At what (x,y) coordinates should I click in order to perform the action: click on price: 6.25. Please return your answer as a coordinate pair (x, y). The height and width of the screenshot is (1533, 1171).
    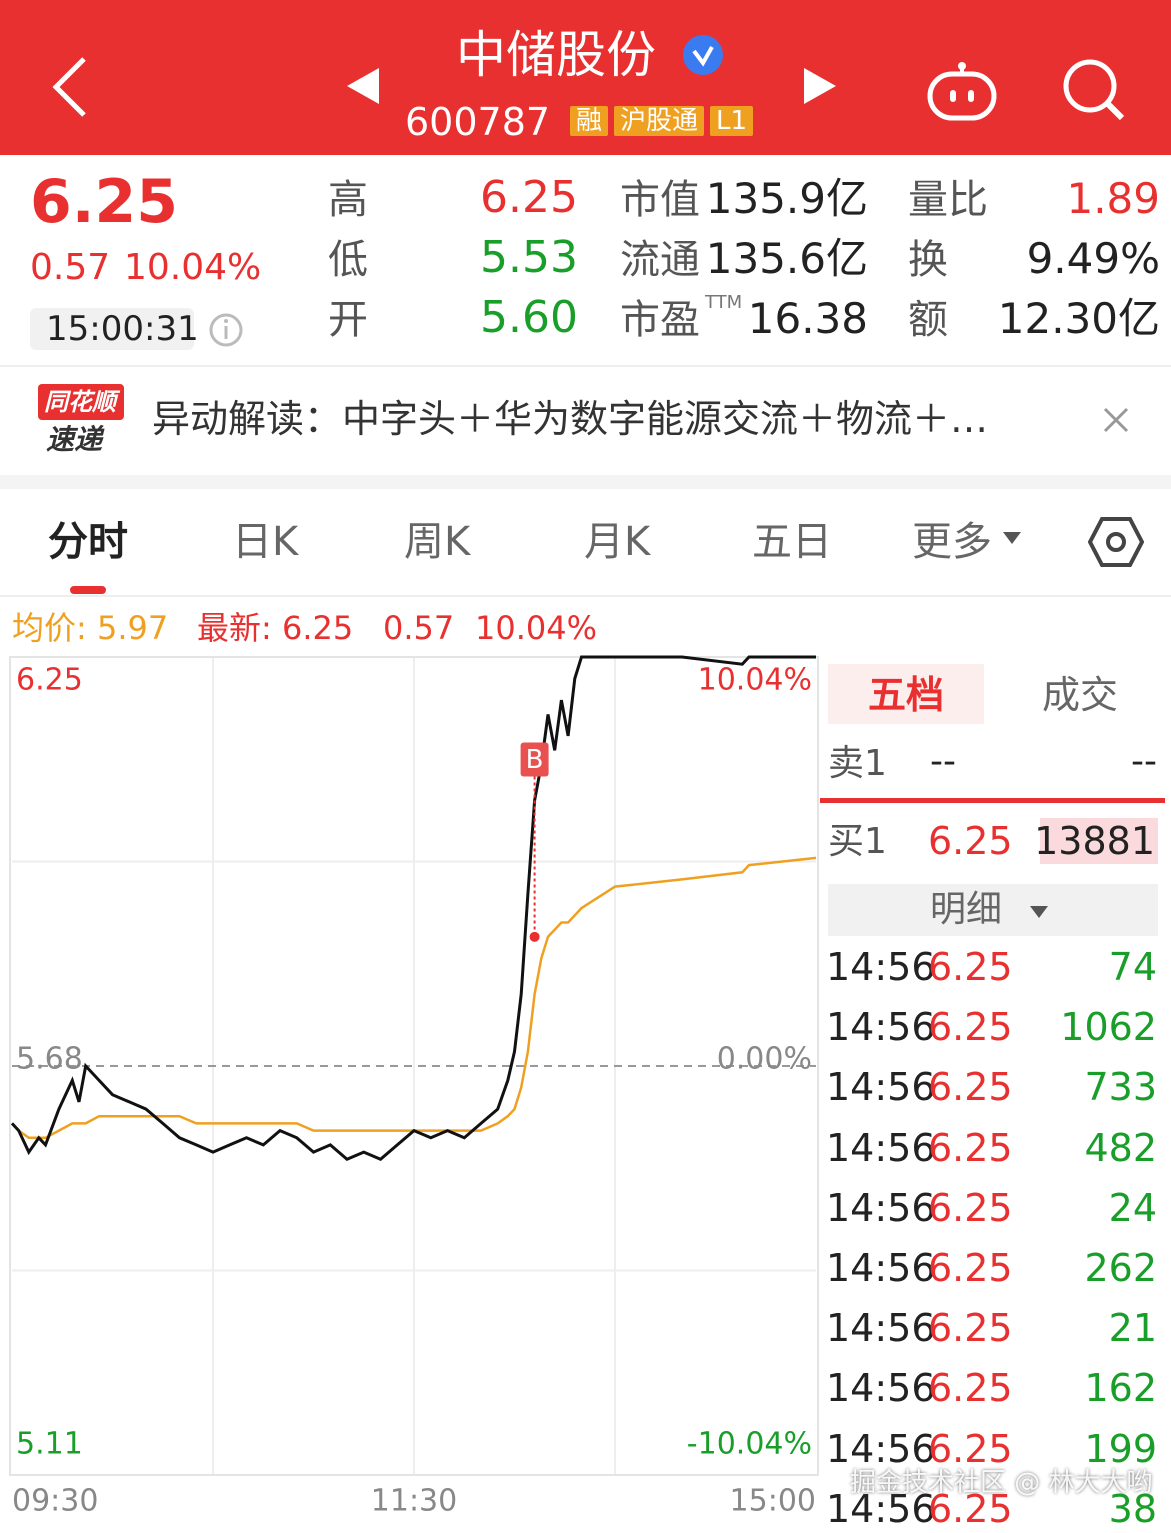
    Looking at the image, I should click on (104, 202).